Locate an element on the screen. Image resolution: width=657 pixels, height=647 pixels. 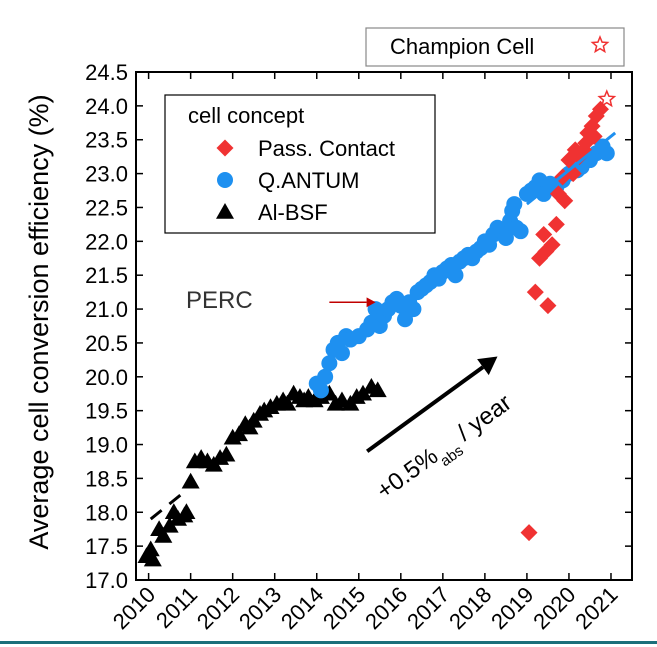
y-tick-label: 24.0 is located at coordinates (106, 106).